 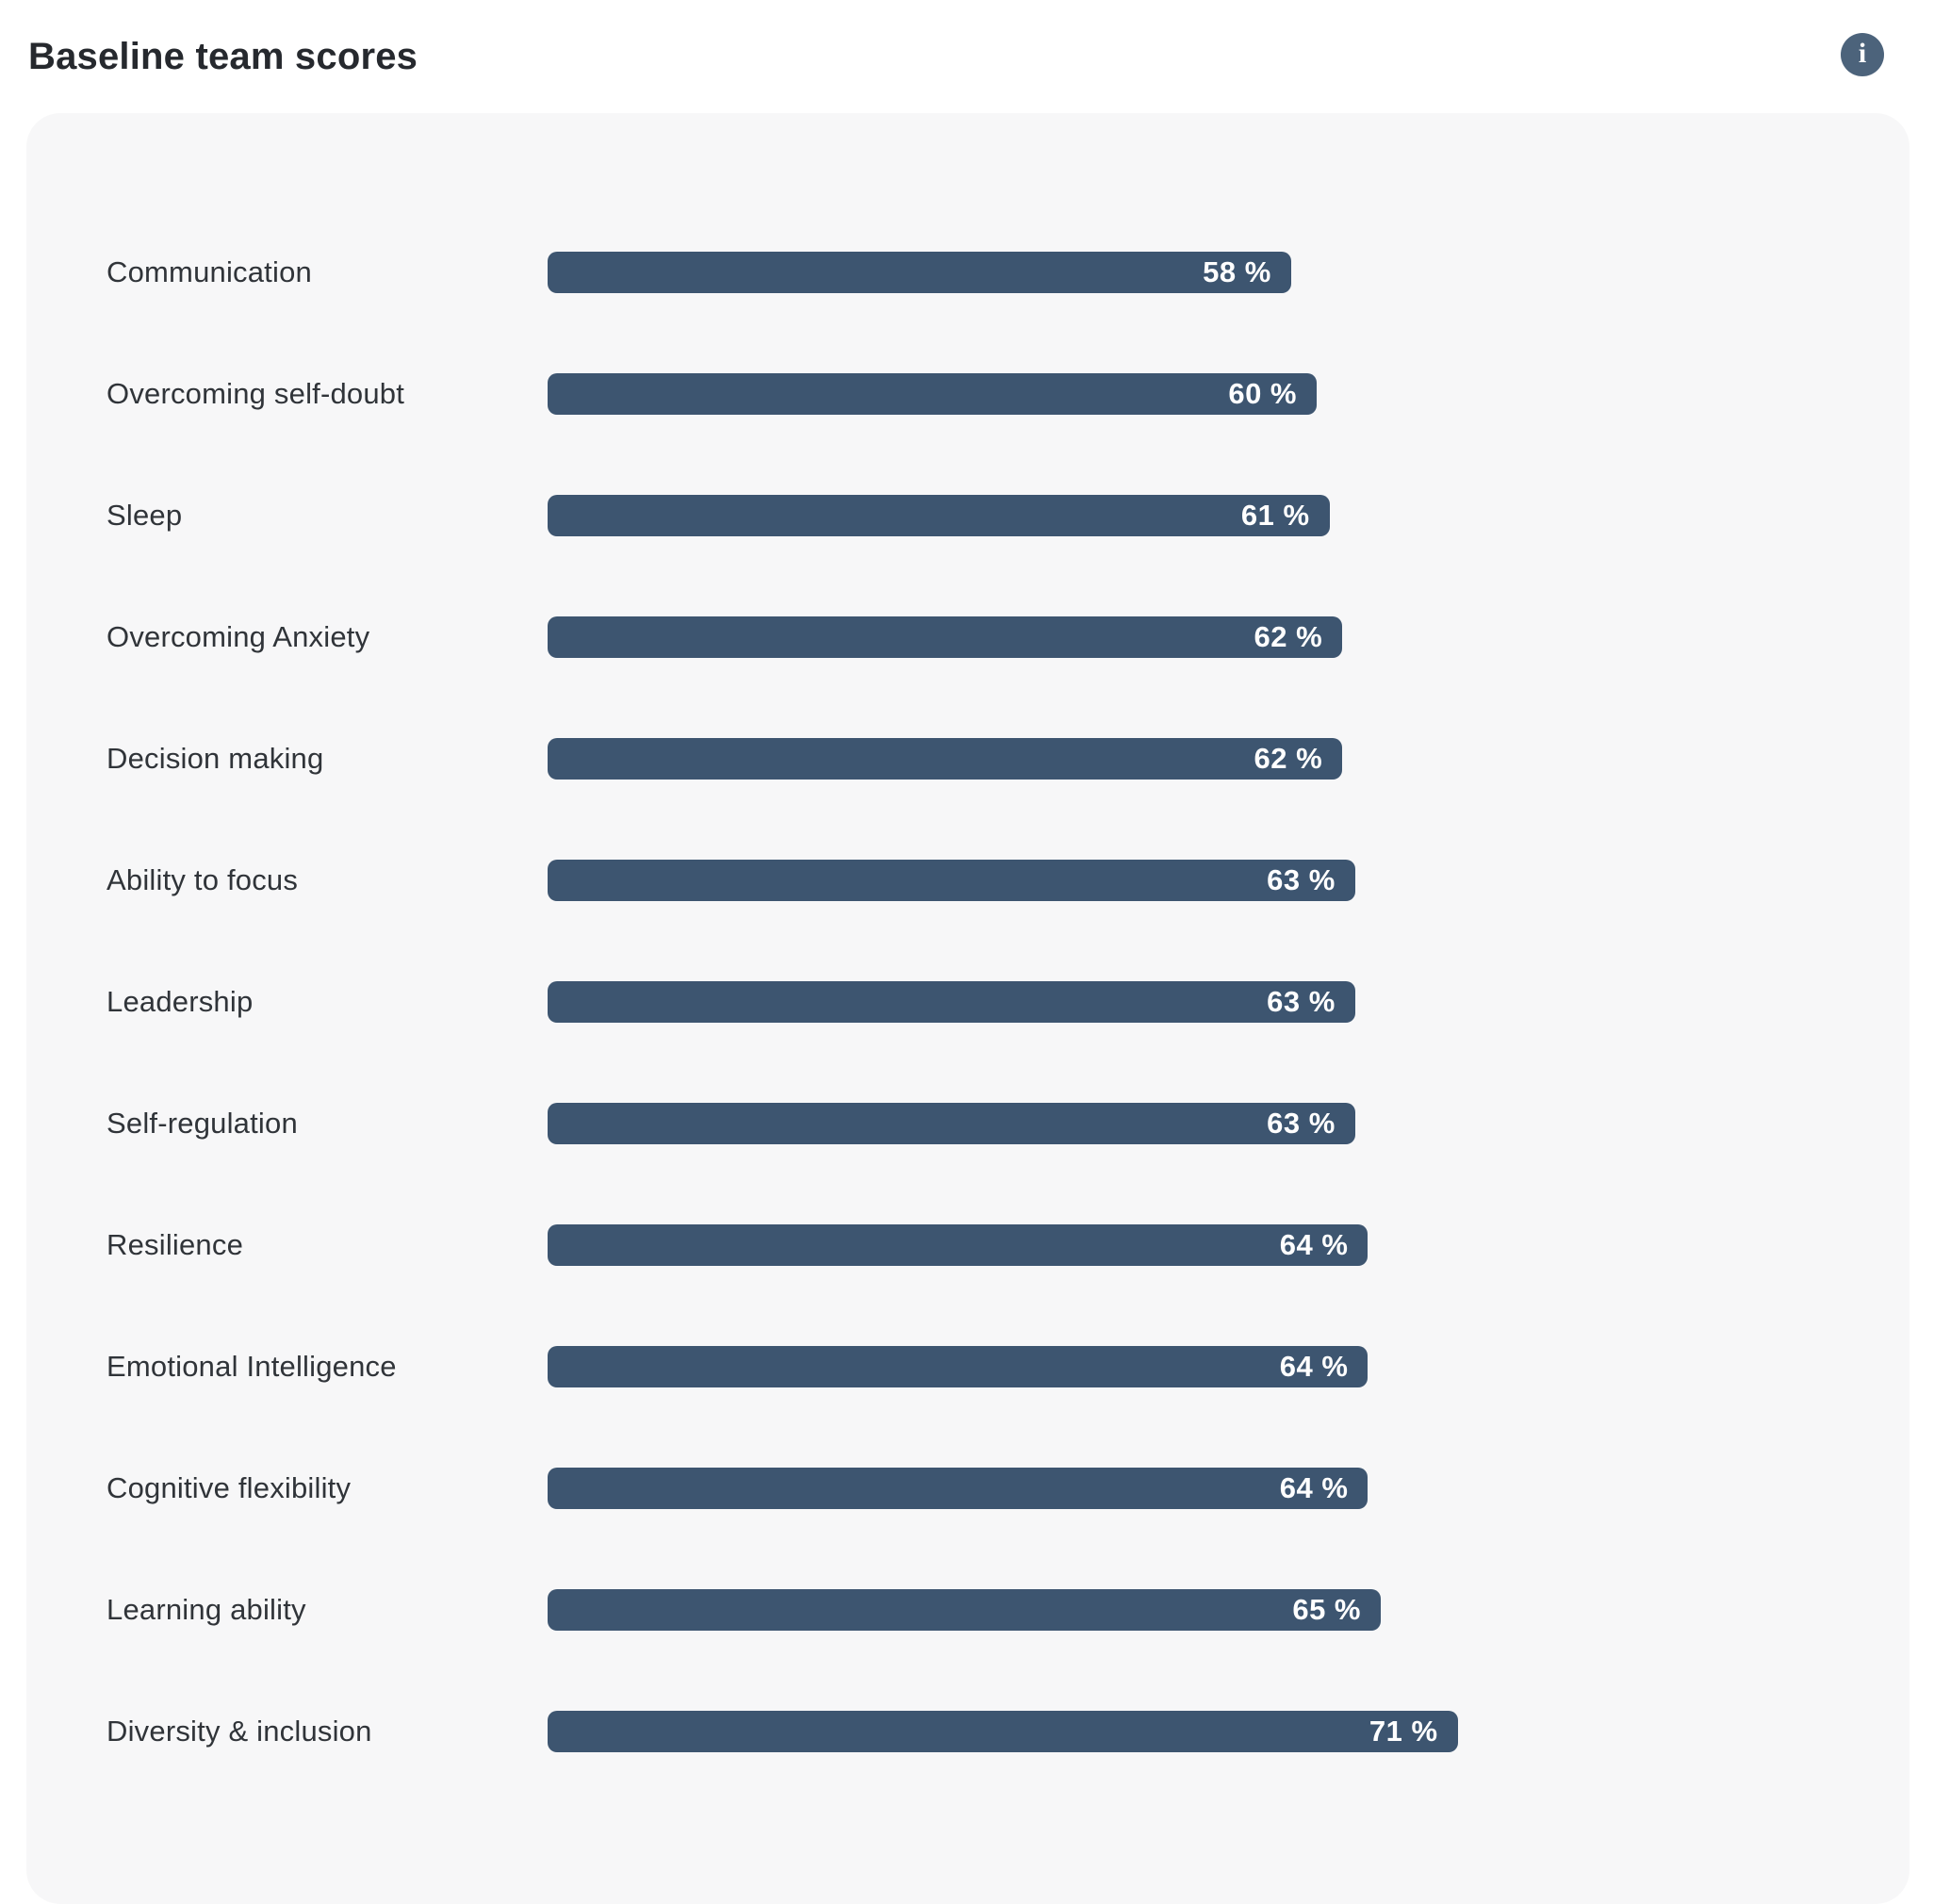 I want to click on row-label: Communication, so click(x=209, y=271).